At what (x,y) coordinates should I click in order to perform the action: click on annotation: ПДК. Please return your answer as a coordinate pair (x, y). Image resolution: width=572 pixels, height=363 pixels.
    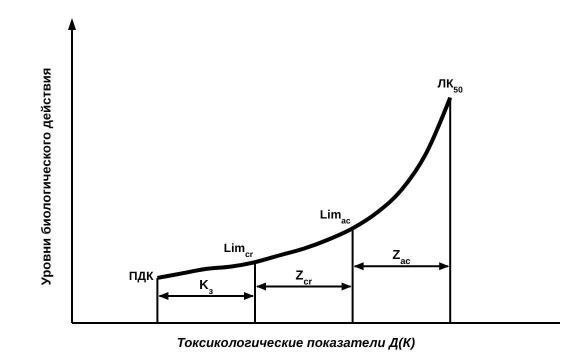
    Looking at the image, I should click on (141, 275).